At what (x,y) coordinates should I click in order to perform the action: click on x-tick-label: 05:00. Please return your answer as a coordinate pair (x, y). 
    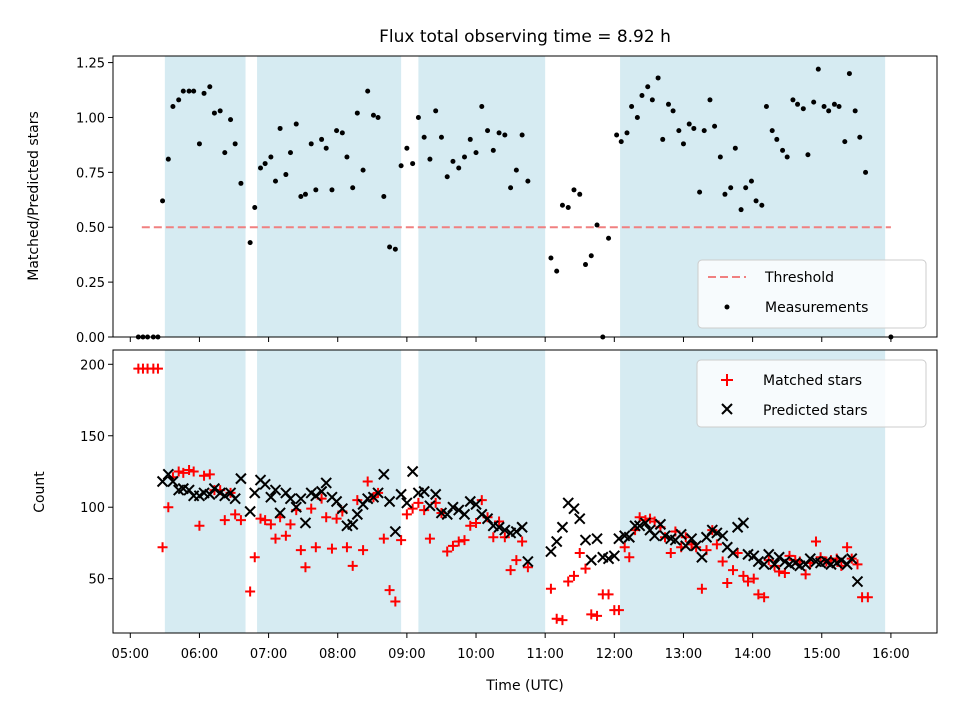
    Looking at the image, I should click on (130, 654).